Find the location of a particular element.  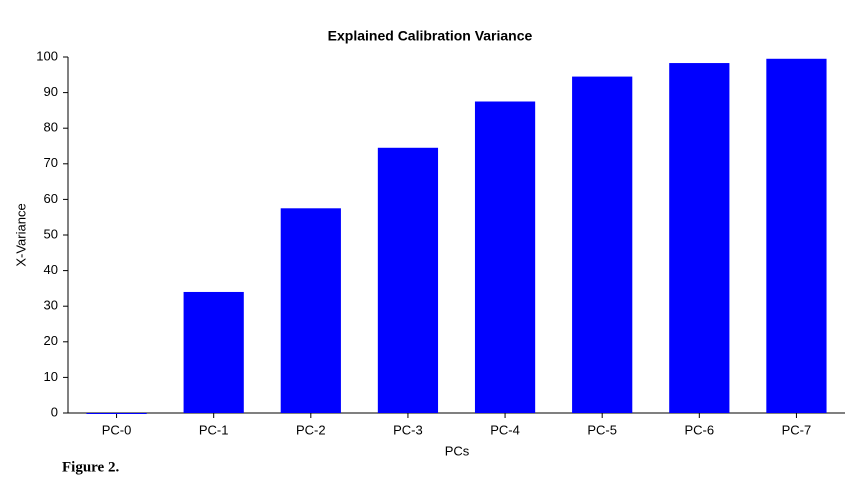

y-axis-label: X-Variance is located at coordinates (20, 234).